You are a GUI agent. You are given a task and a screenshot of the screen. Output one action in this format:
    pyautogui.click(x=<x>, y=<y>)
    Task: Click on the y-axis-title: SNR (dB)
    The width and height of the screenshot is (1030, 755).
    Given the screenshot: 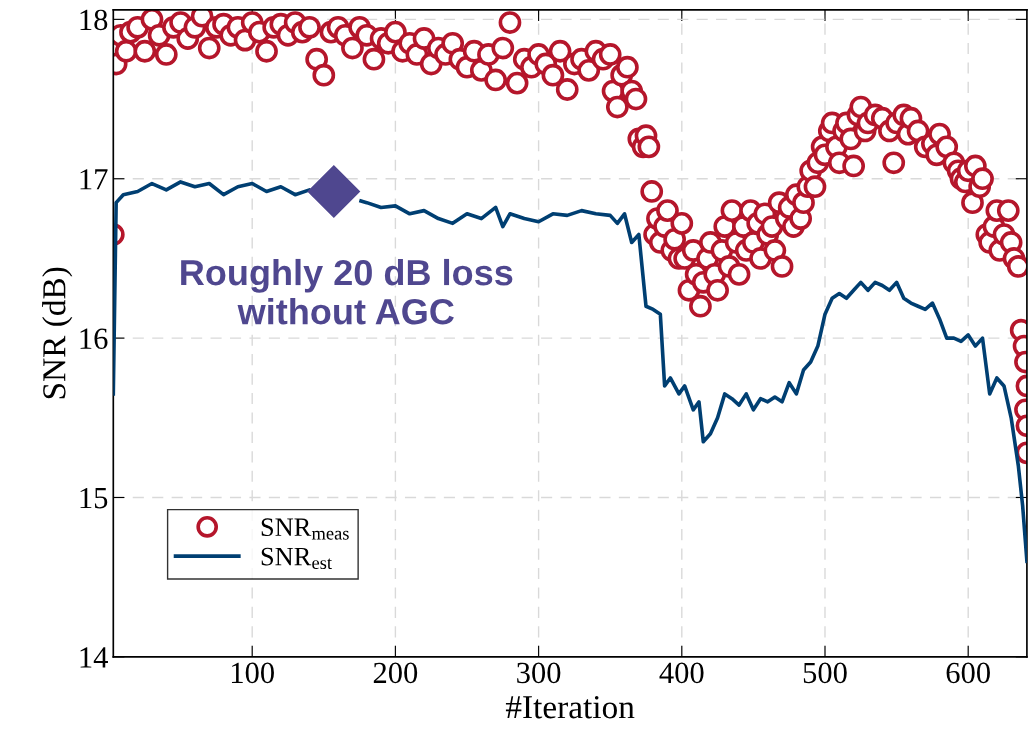 What is the action you would take?
    pyautogui.click(x=57, y=333)
    